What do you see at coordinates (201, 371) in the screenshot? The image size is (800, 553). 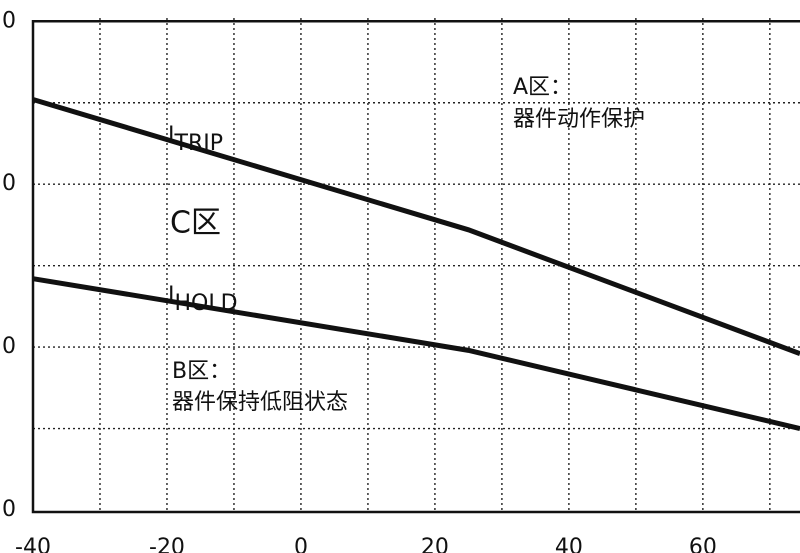 I see `annotation: B区：` at bounding box center [201, 371].